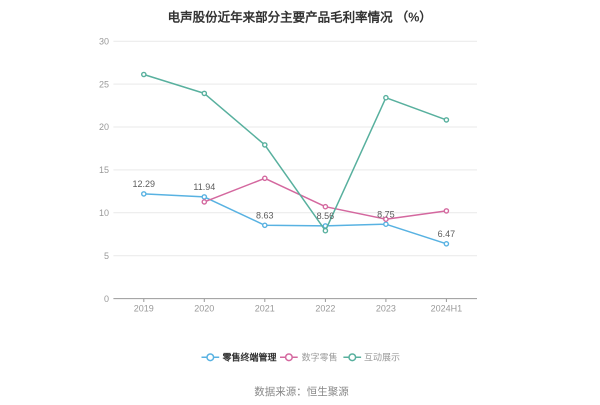 The width and height of the screenshot is (600, 405). I want to click on svg-text: 2020, so click(204, 309).